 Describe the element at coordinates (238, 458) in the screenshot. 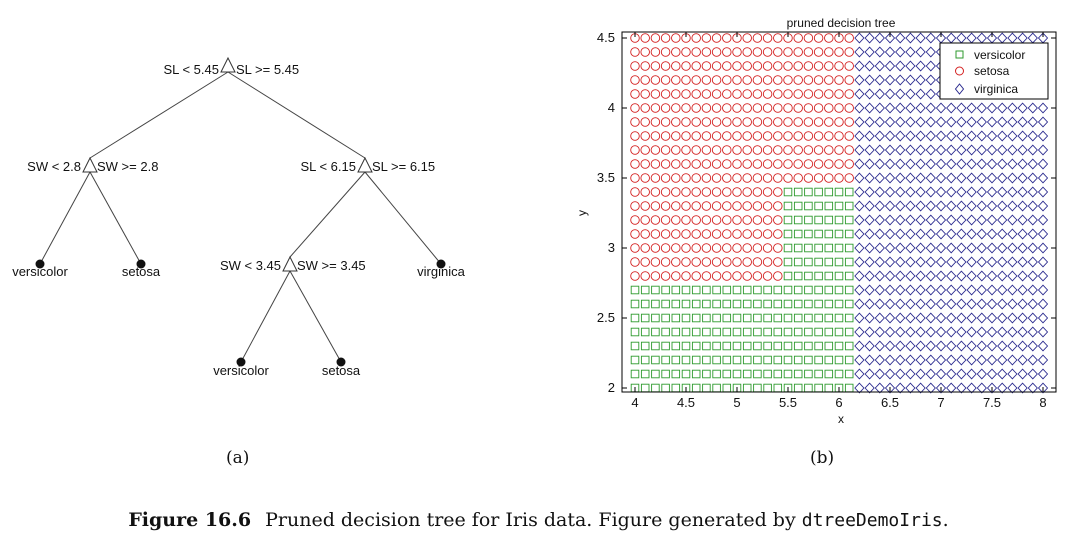

I see `subfigure-label-a: (a)` at that location.